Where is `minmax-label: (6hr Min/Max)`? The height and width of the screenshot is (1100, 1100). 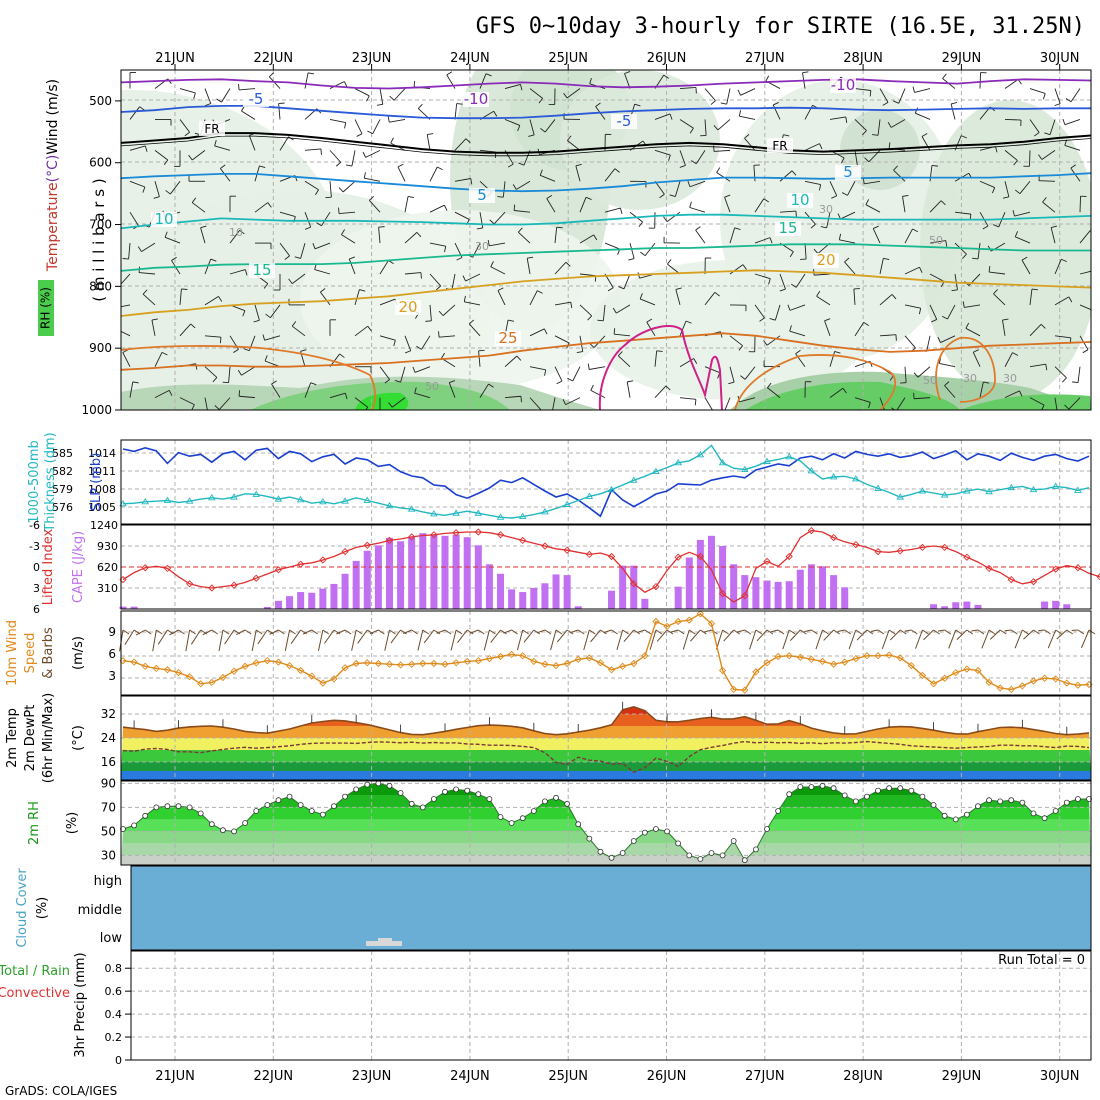 minmax-label: (6hr Min/Max) is located at coordinates (48, 738).